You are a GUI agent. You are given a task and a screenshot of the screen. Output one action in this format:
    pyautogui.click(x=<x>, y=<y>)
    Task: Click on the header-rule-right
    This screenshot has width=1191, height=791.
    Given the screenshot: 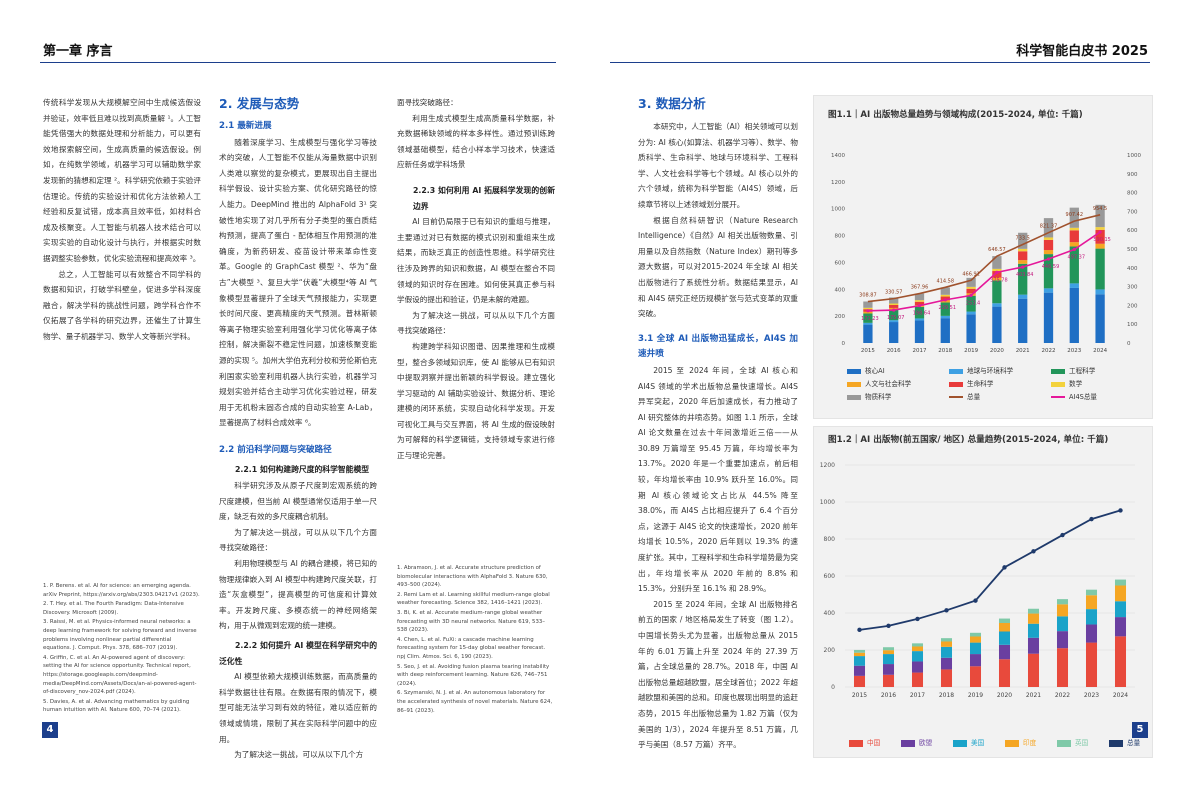 What is the action you would take?
    pyautogui.click(x=880, y=62)
    